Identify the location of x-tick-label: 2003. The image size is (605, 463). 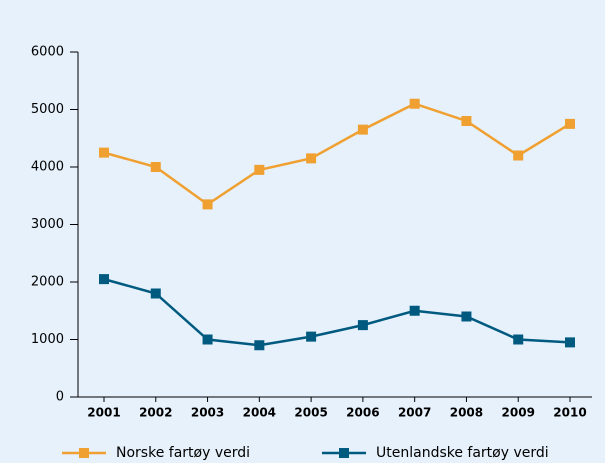
(207, 413).